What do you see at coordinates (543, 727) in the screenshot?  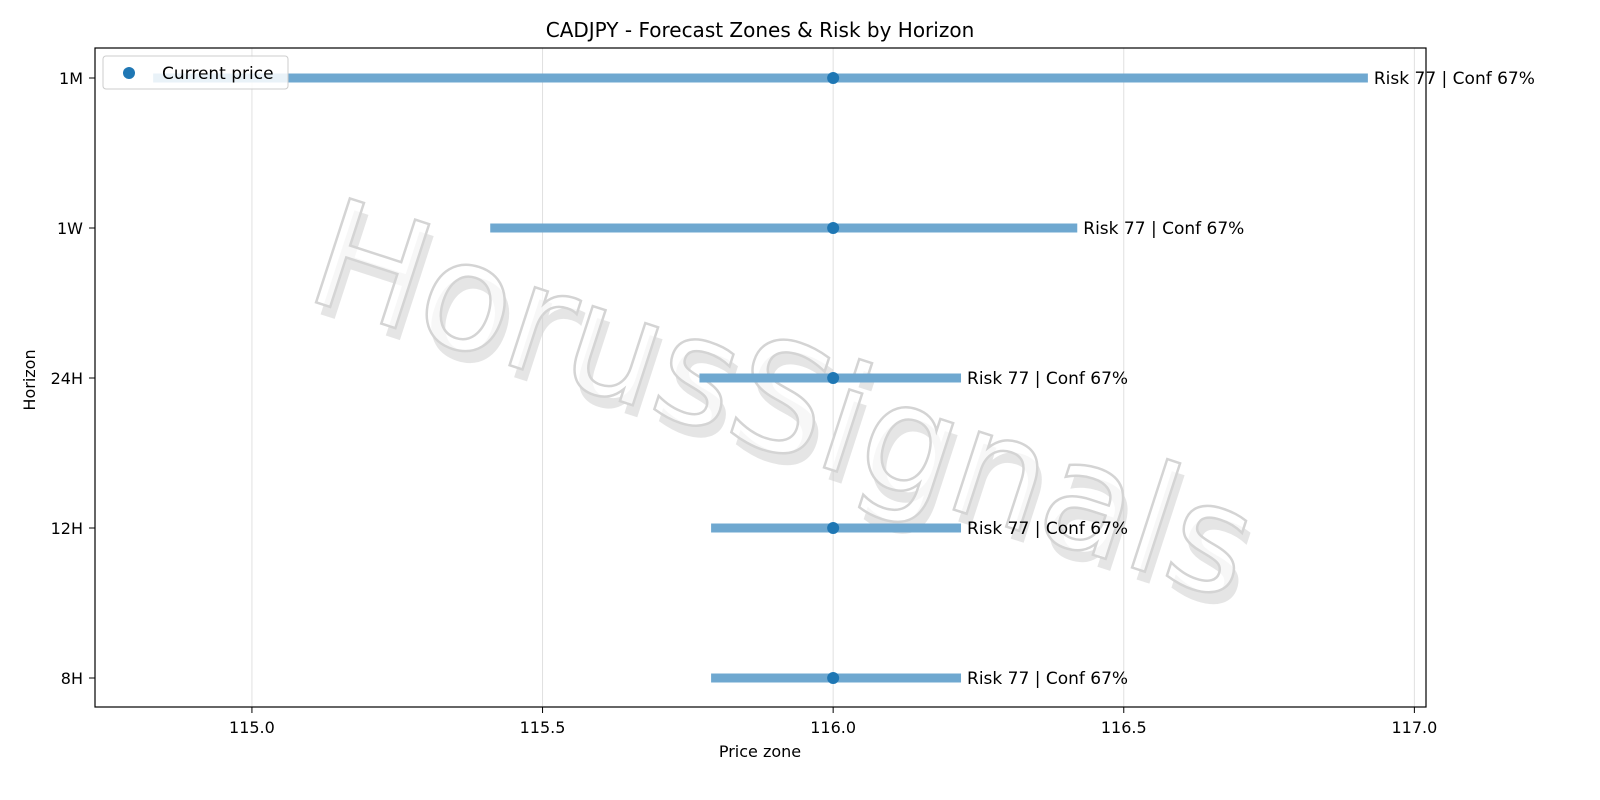 I see `x-tick-label: 115.5` at bounding box center [543, 727].